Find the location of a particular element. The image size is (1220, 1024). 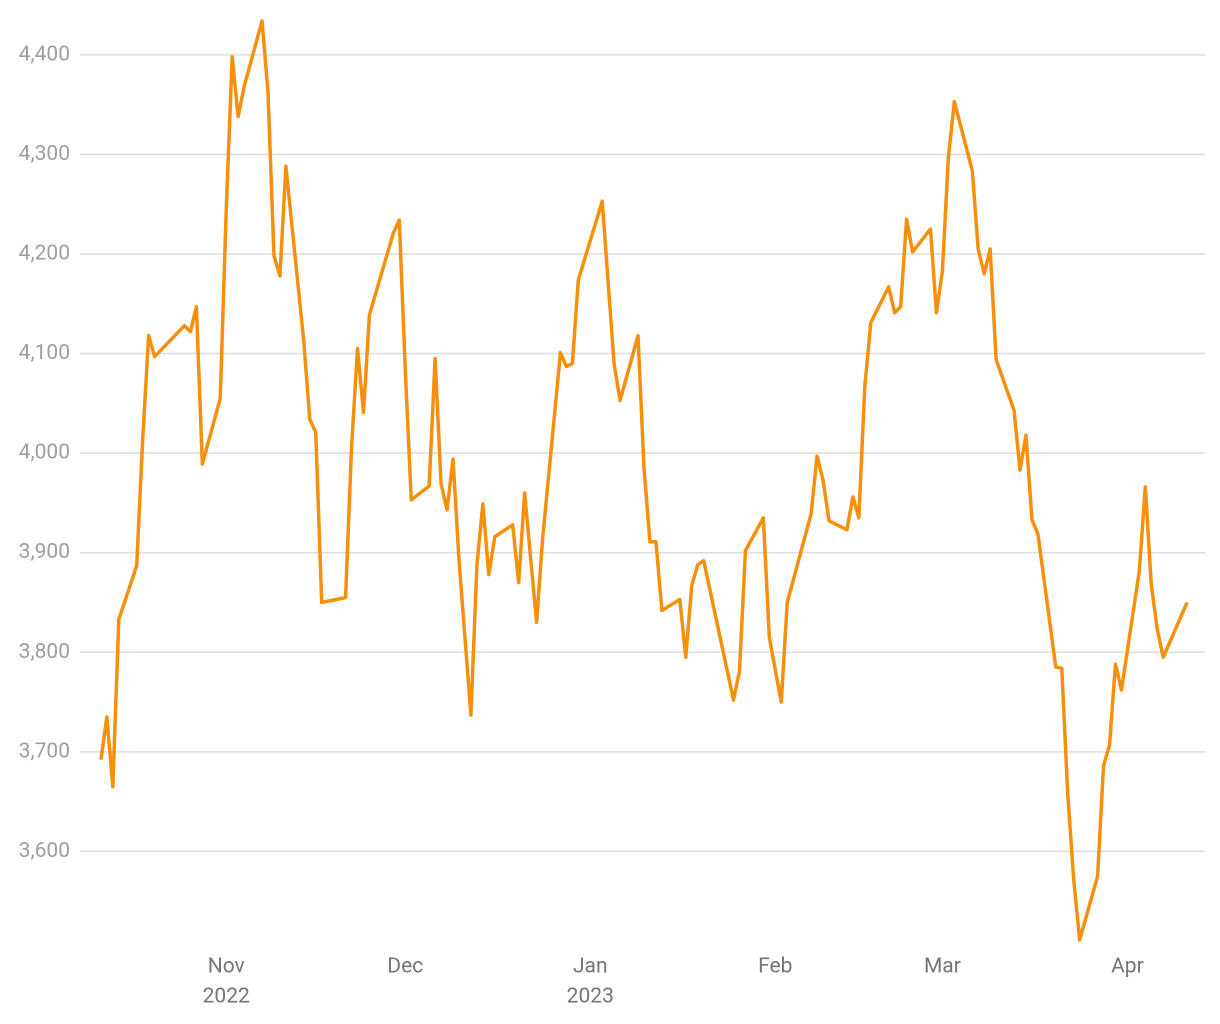

x-tick-year: 2022 is located at coordinates (226, 997).